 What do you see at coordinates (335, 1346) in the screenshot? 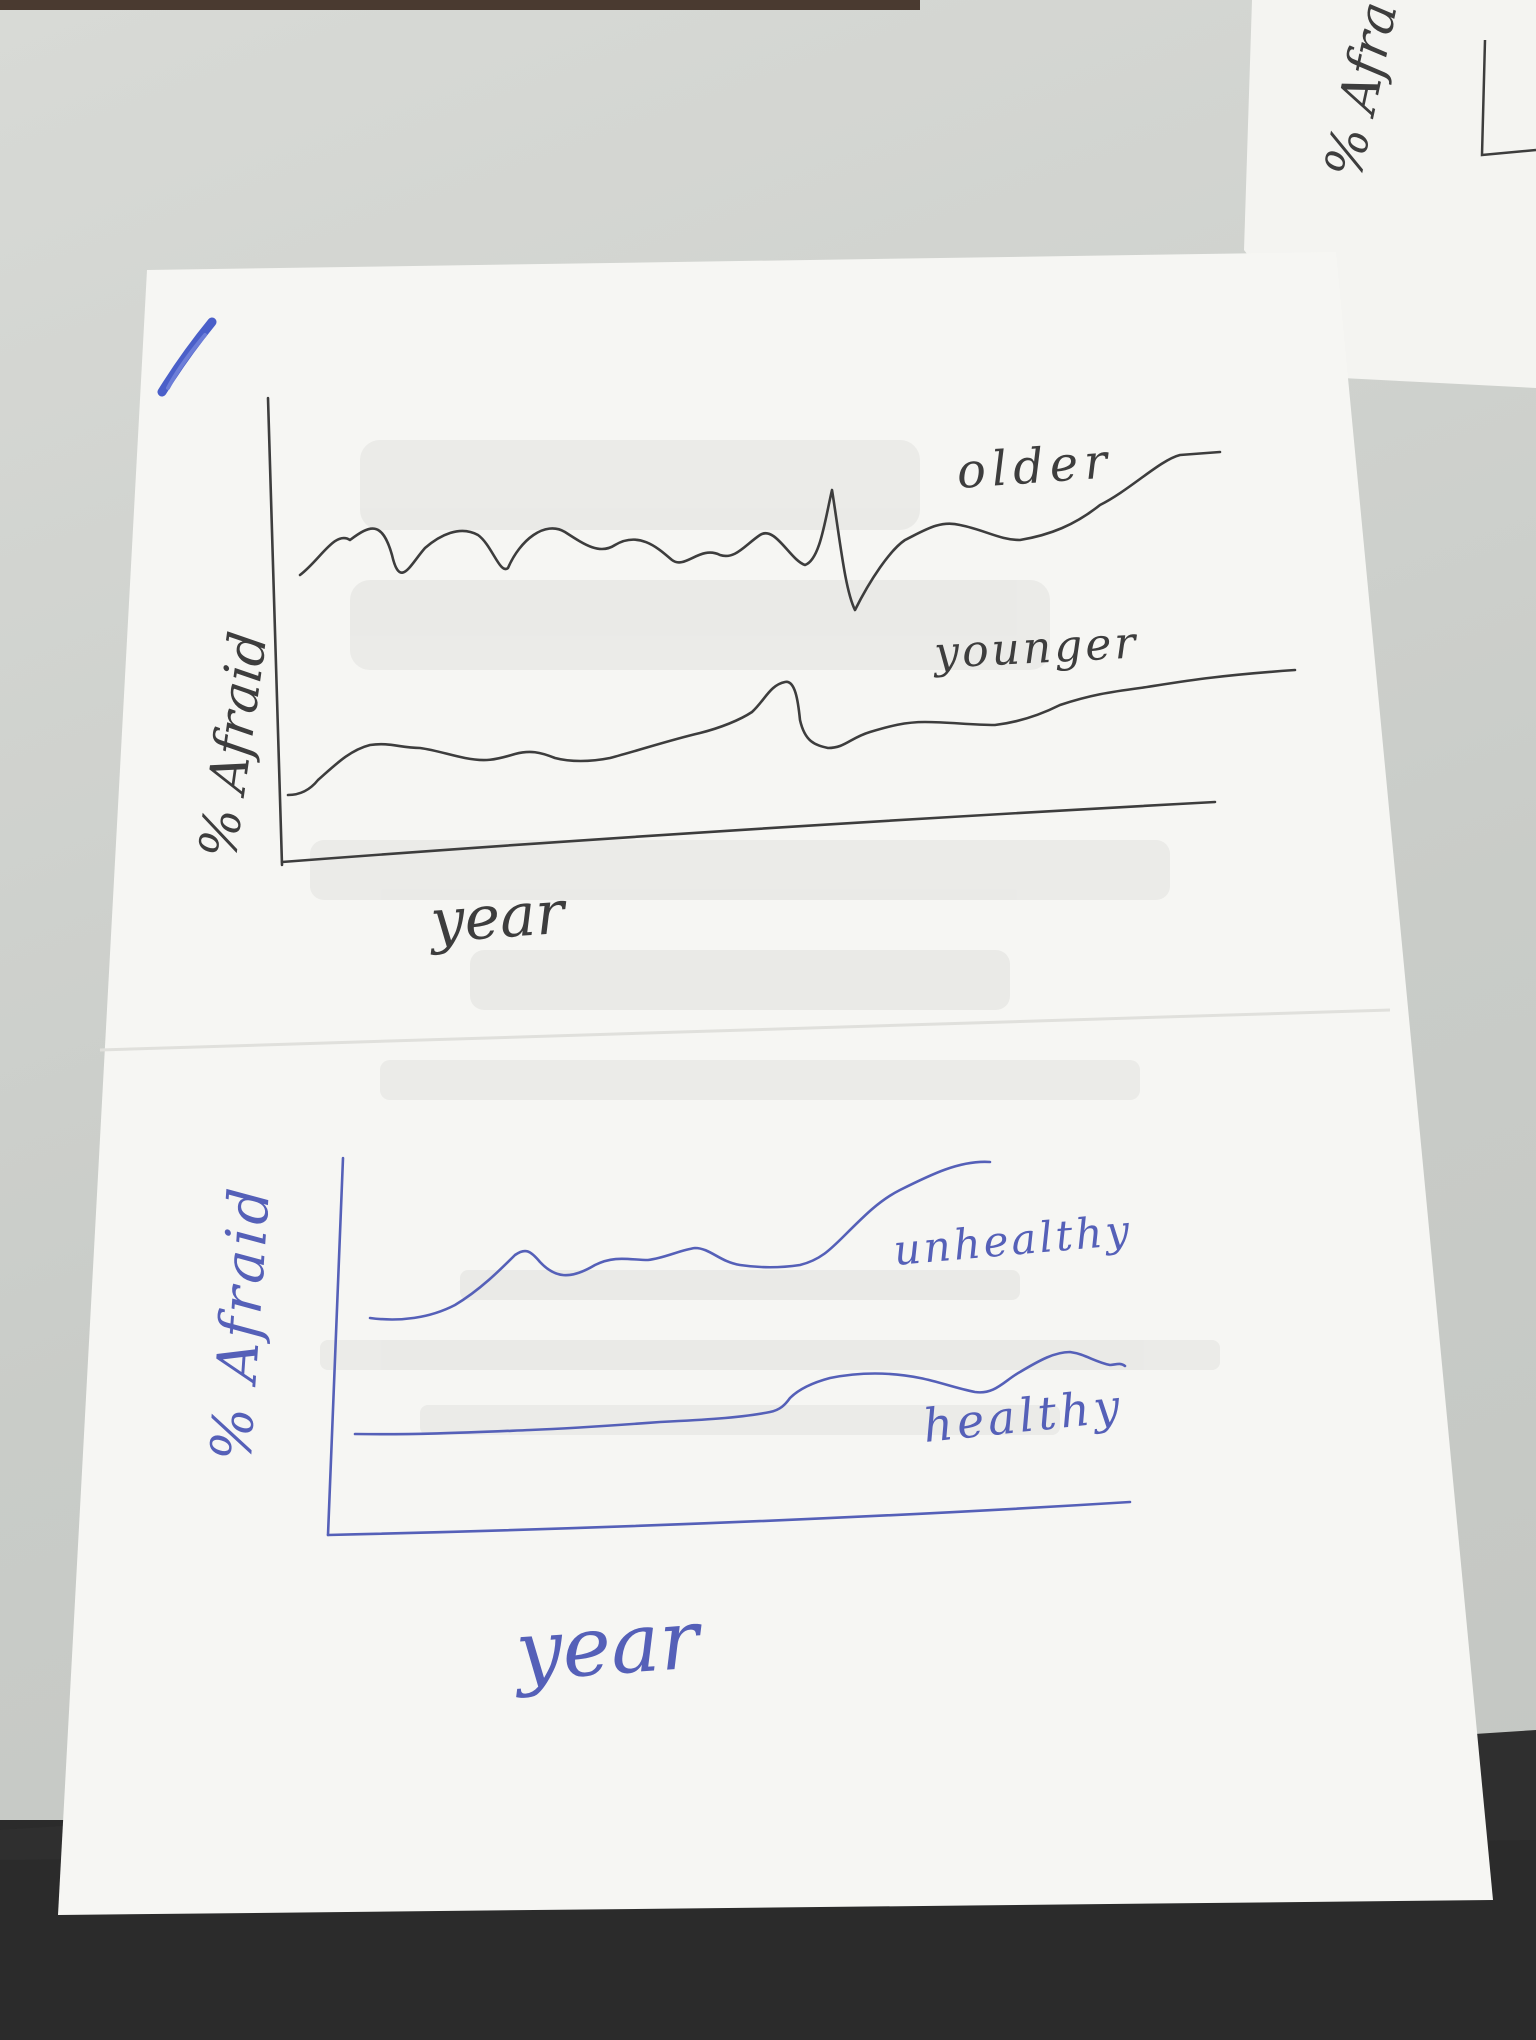
I see `bottom-chart-y-axis` at bounding box center [335, 1346].